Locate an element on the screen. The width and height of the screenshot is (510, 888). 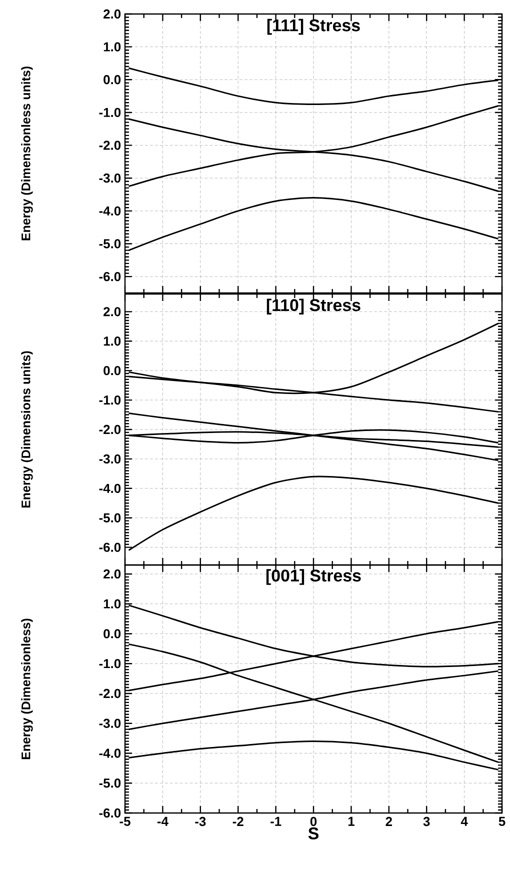
chart-title: [001] Stress is located at coordinates (313, 577).